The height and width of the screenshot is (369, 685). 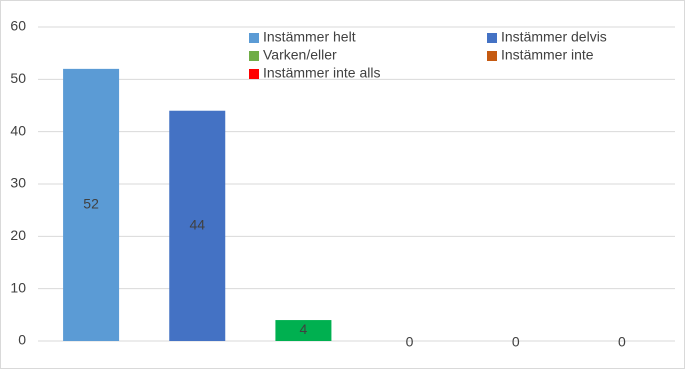 I want to click on y-tick-label: 20, so click(x=18, y=235).